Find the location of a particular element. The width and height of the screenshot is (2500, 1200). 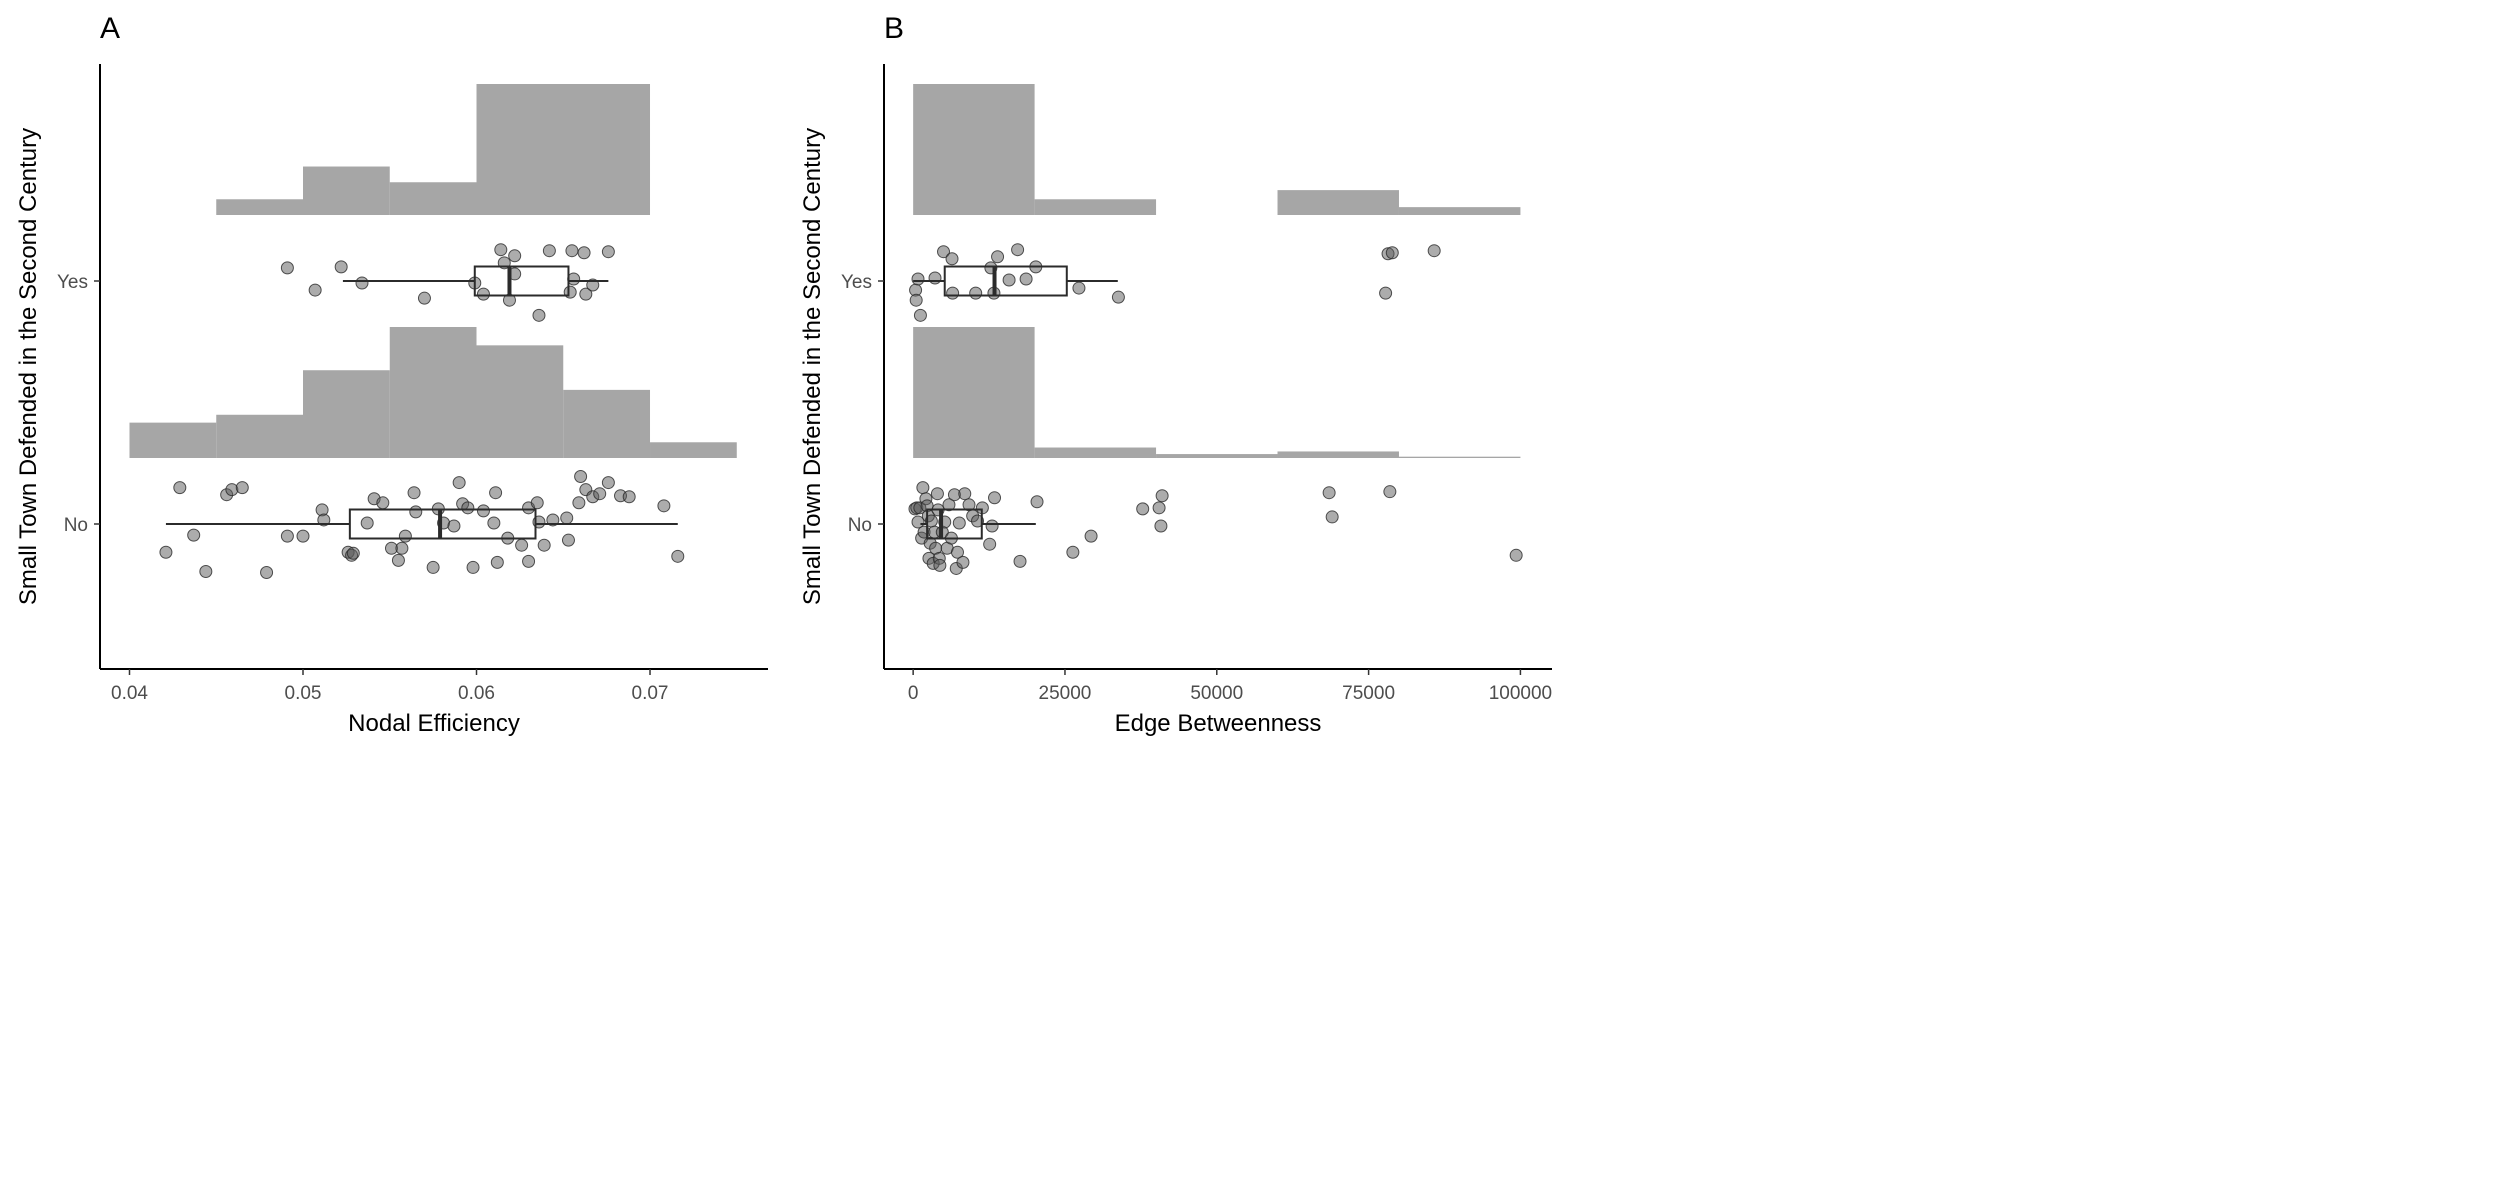

panel-tag: A is located at coordinates (110, 28).